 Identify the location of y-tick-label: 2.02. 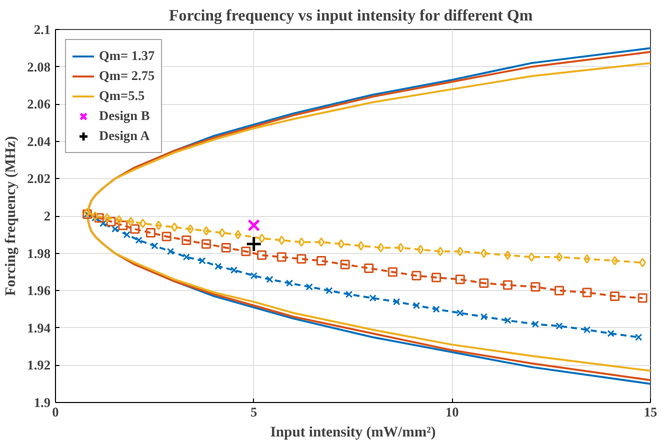
(39, 178).